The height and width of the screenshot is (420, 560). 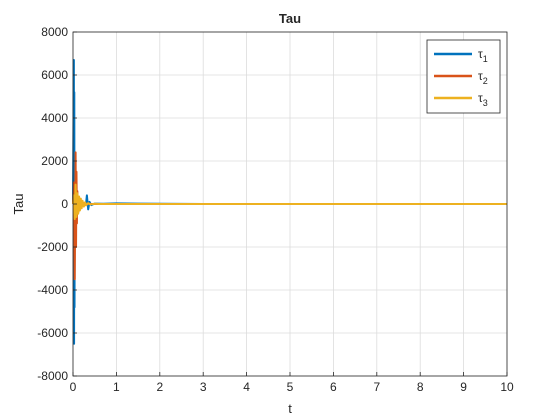 What do you see at coordinates (54, 118) in the screenshot?
I see `y-tick-label: 4000` at bounding box center [54, 118].